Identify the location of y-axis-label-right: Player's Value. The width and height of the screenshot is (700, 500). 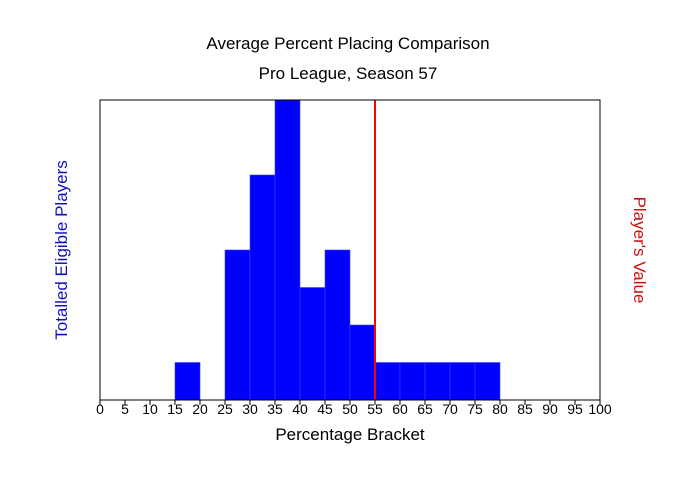
(639, 250).